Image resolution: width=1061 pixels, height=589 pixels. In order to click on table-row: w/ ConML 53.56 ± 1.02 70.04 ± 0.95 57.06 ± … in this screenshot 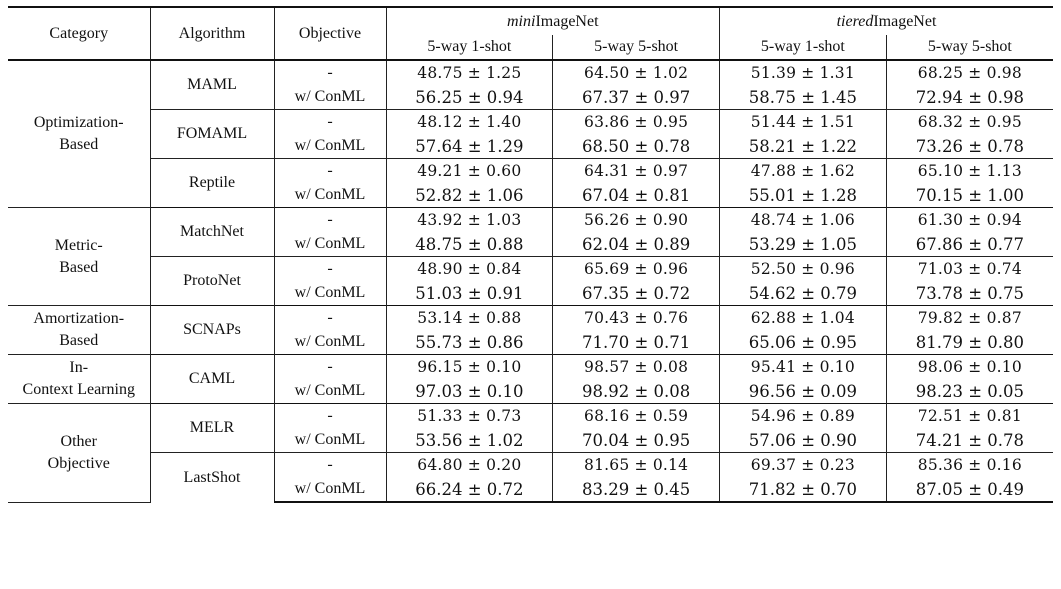, I will do `click(530, 440)`.